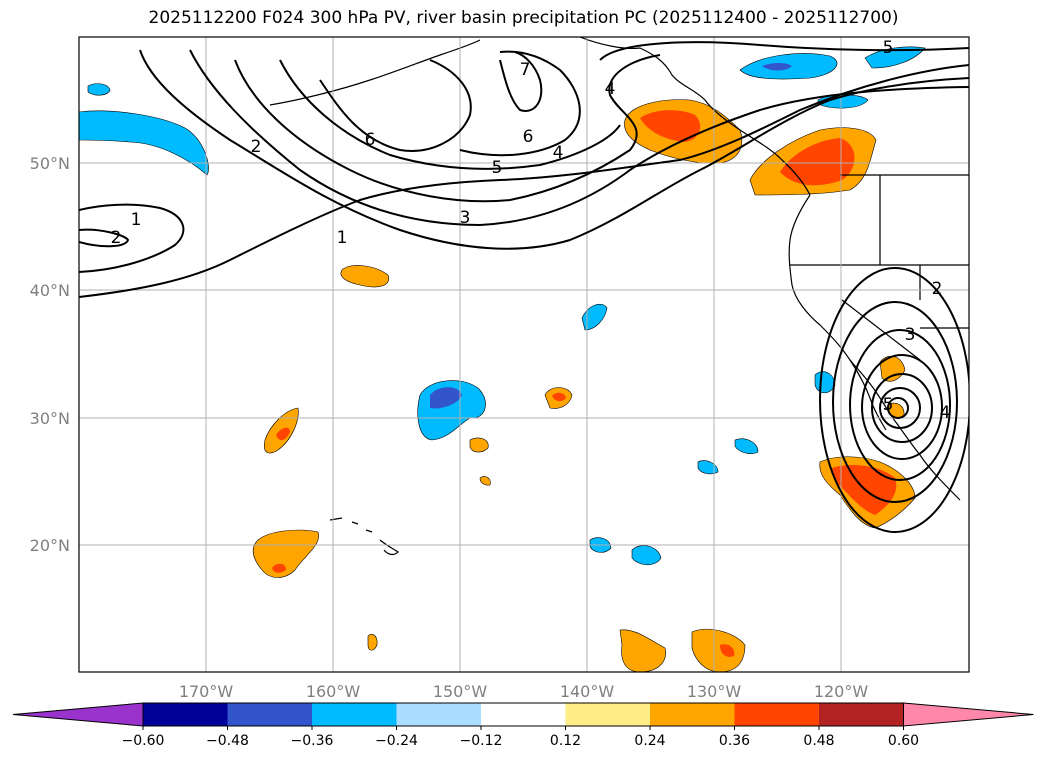  What do you see at coordinates (818, 741) in the screenshot?
I see `colorbar-tick-label: 0.48` at bounding box center [818, 741].